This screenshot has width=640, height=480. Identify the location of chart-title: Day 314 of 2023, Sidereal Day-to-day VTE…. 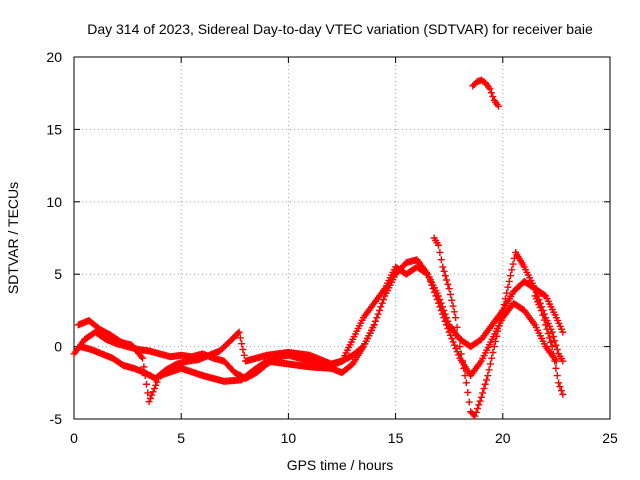
(340, 29).